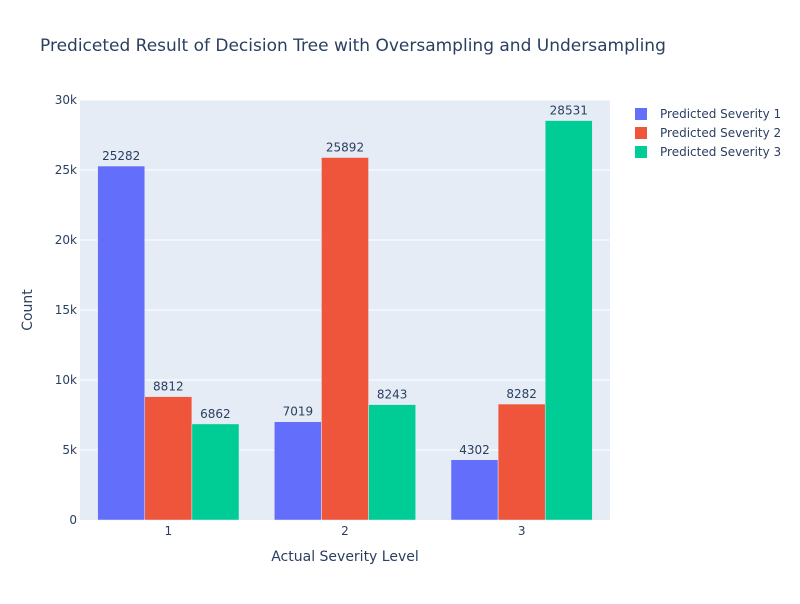  Describe the element at coordinates (66, 380) in the screenshot. I see `y-tick-label: 10k` at that location.